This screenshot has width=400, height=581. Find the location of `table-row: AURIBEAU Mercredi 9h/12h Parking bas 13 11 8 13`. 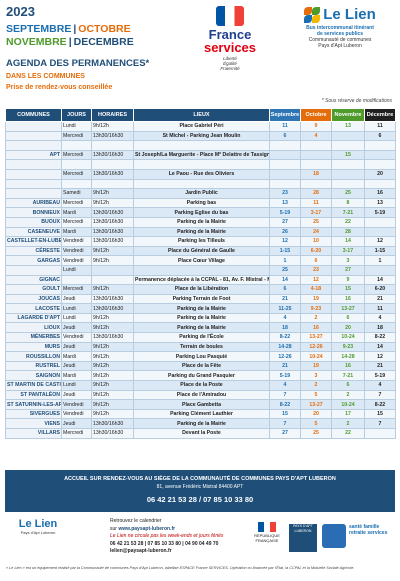

table-row: AURIBEAU Mercredi 9h/12h Parking bas 13 11 8 13 is located at coordinates (200, 203).